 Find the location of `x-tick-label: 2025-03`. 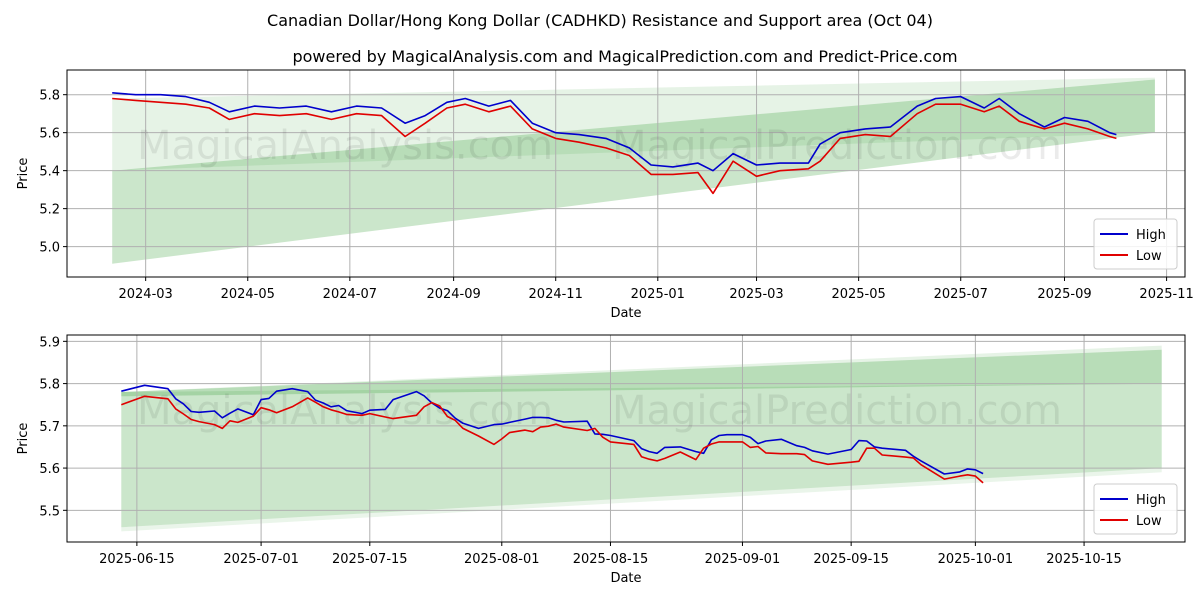

x-tick-label: 2025-03 is located at coordinates (756, 294).